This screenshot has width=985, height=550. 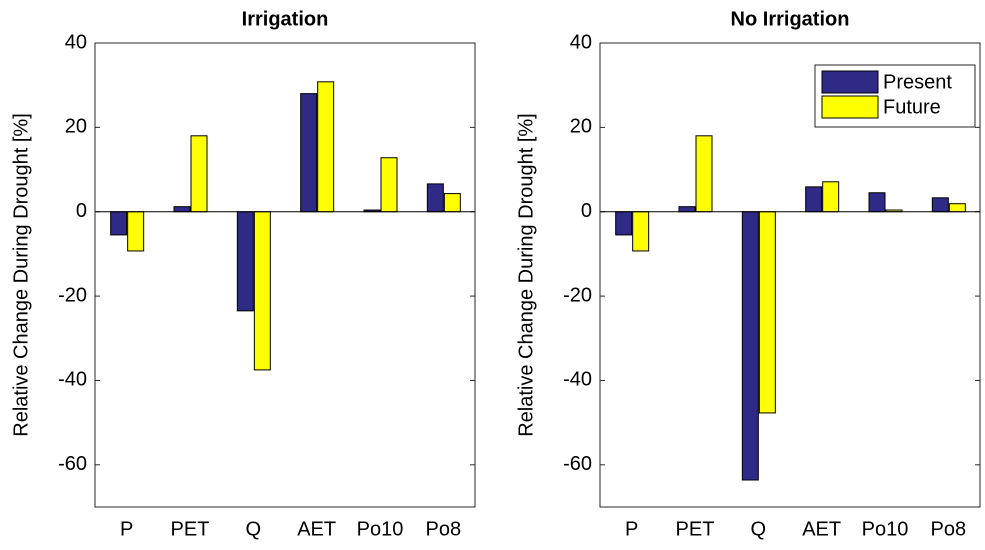 What do you see at coordinates (912, 107) in the screenshot?
I see `legend-label: Future` at bounding box center [912, 107].